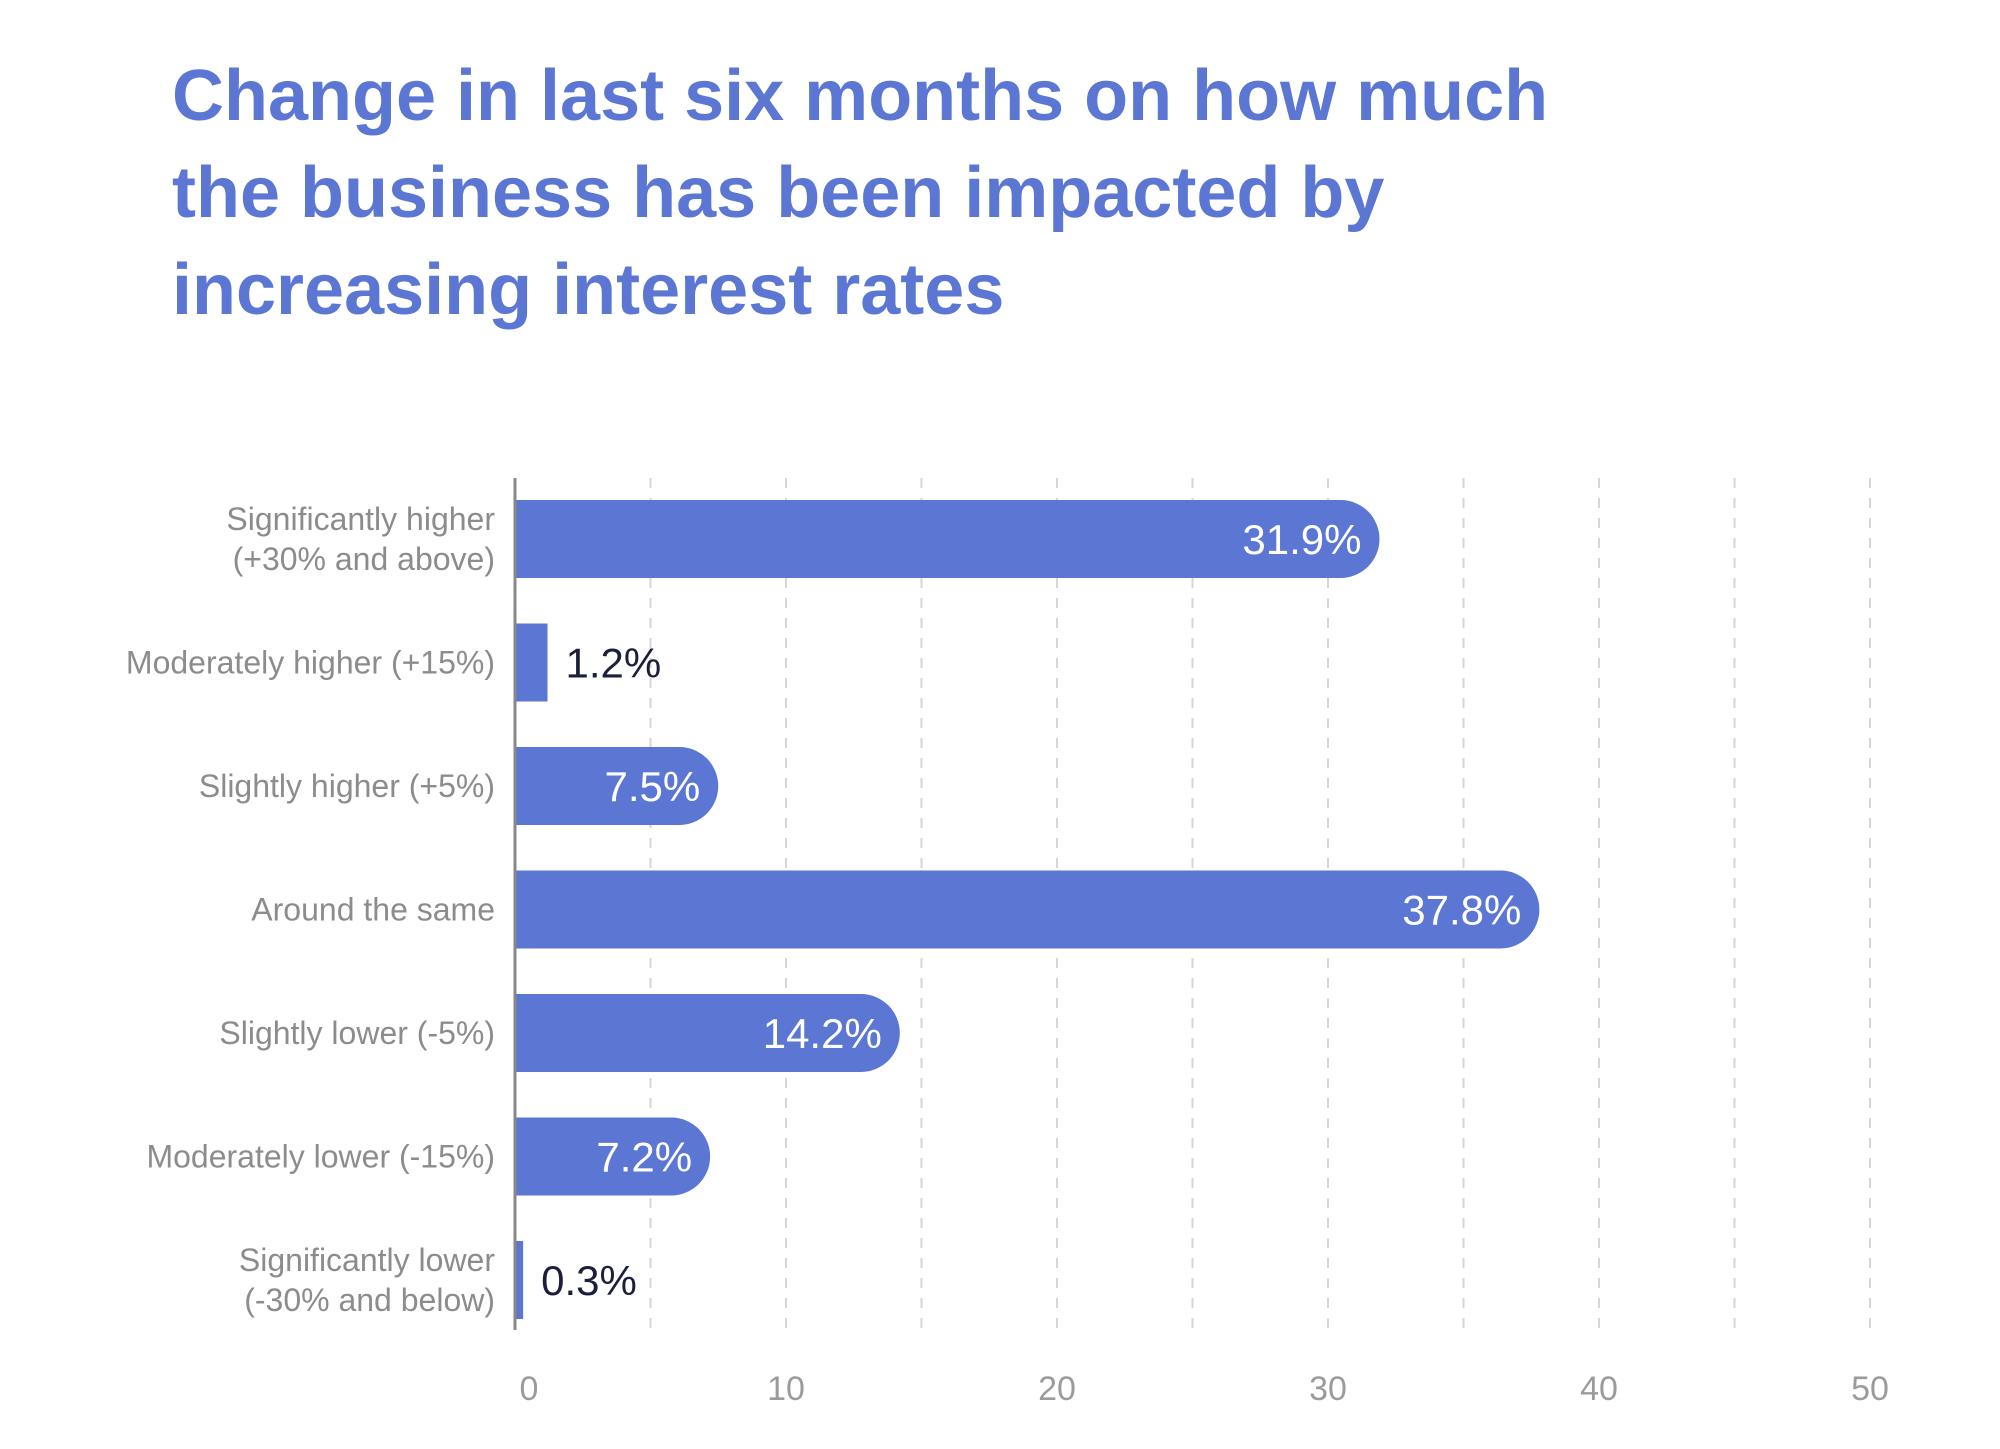 Image resolution: width=2000 pixels, height=1449 pixels. Describe the element at coordinates (1328, 1389) in the screenshot. I see `x-tick-label: 30` at that location.